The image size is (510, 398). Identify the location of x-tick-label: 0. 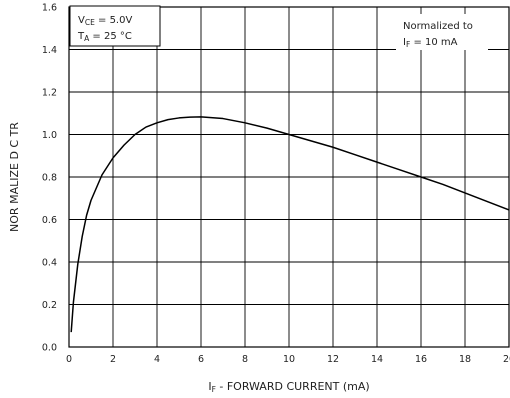
(69, 359).